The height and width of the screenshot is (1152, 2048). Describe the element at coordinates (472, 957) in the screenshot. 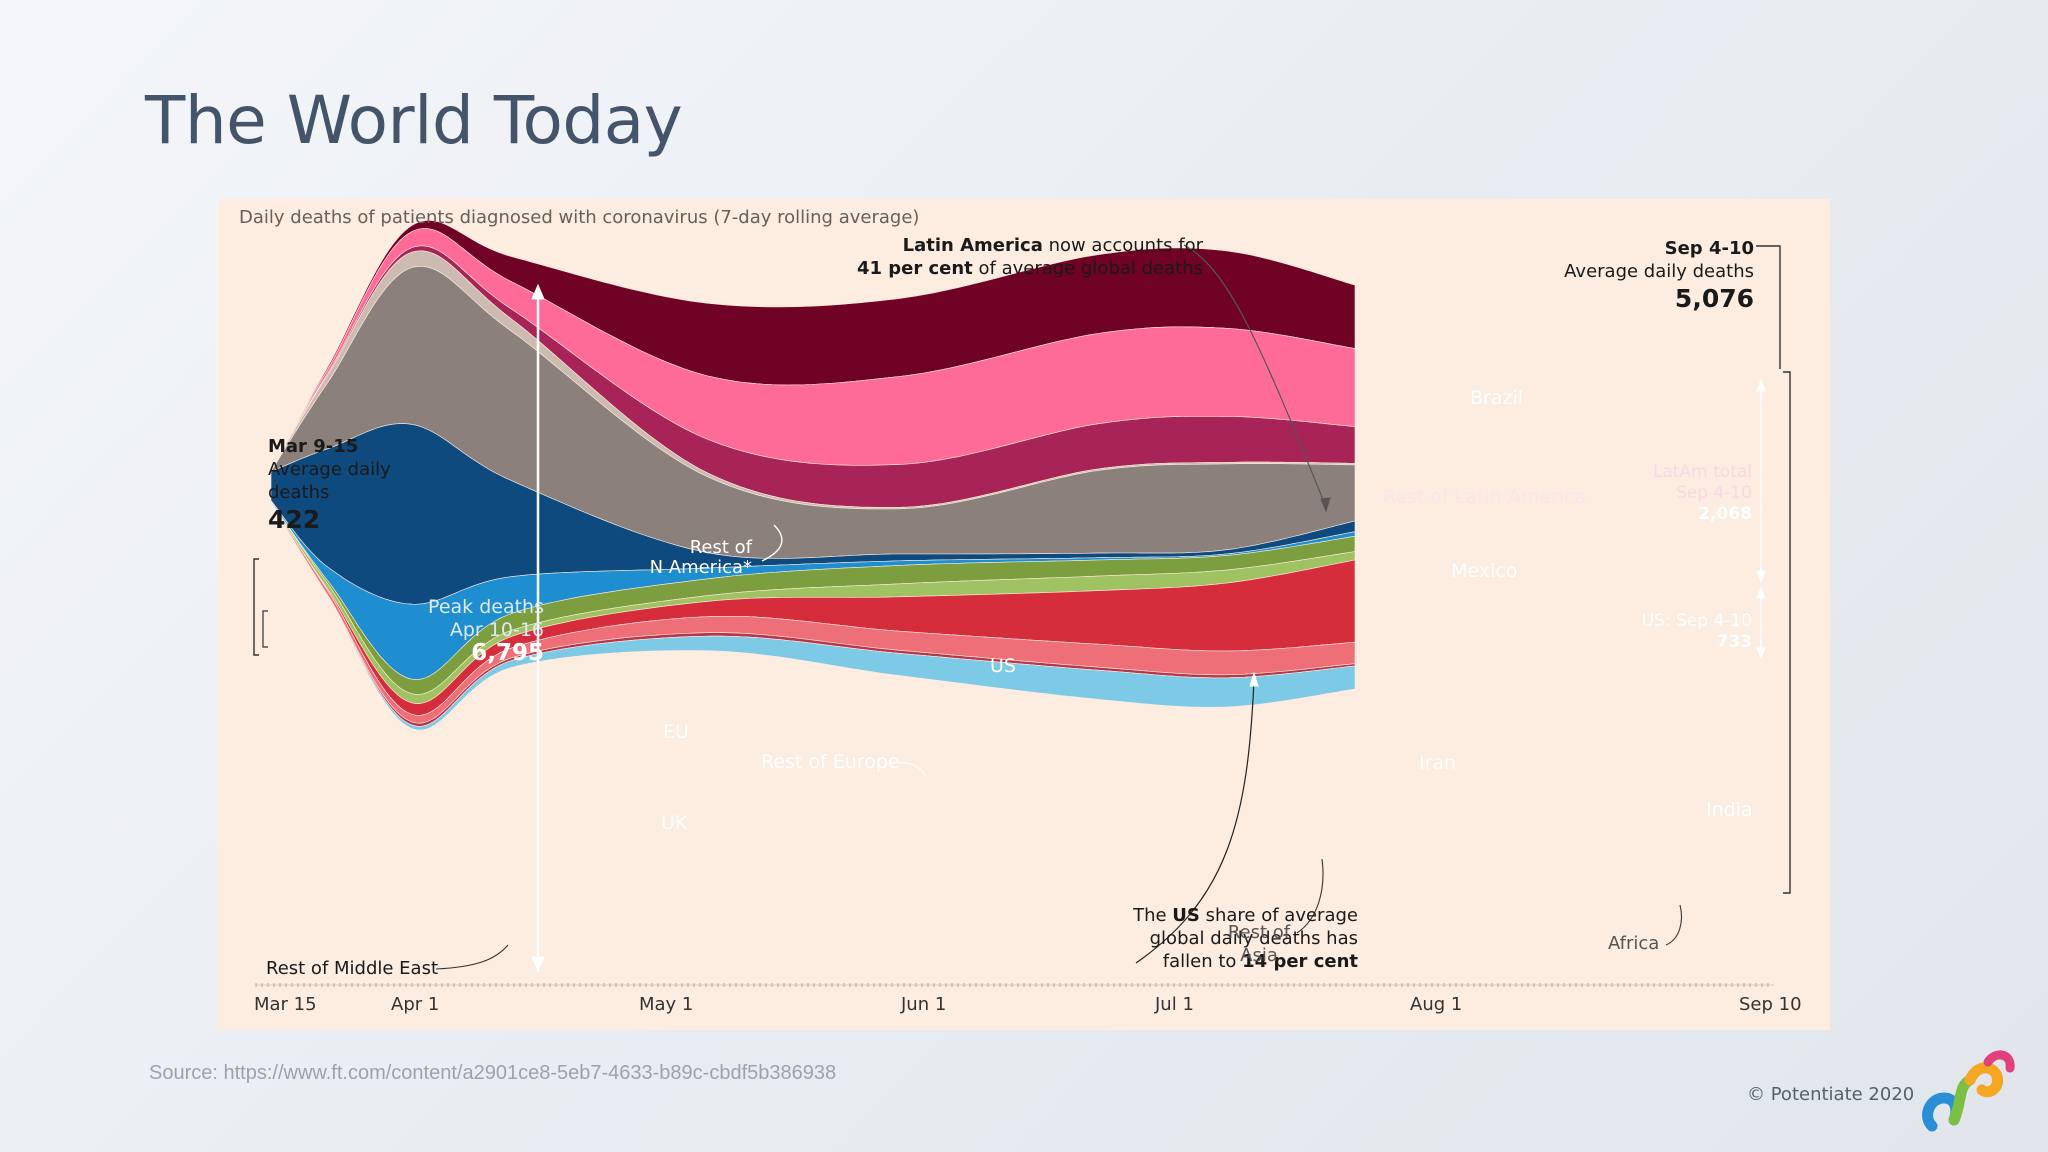

I see `rest-middle-east-callout` at that location.